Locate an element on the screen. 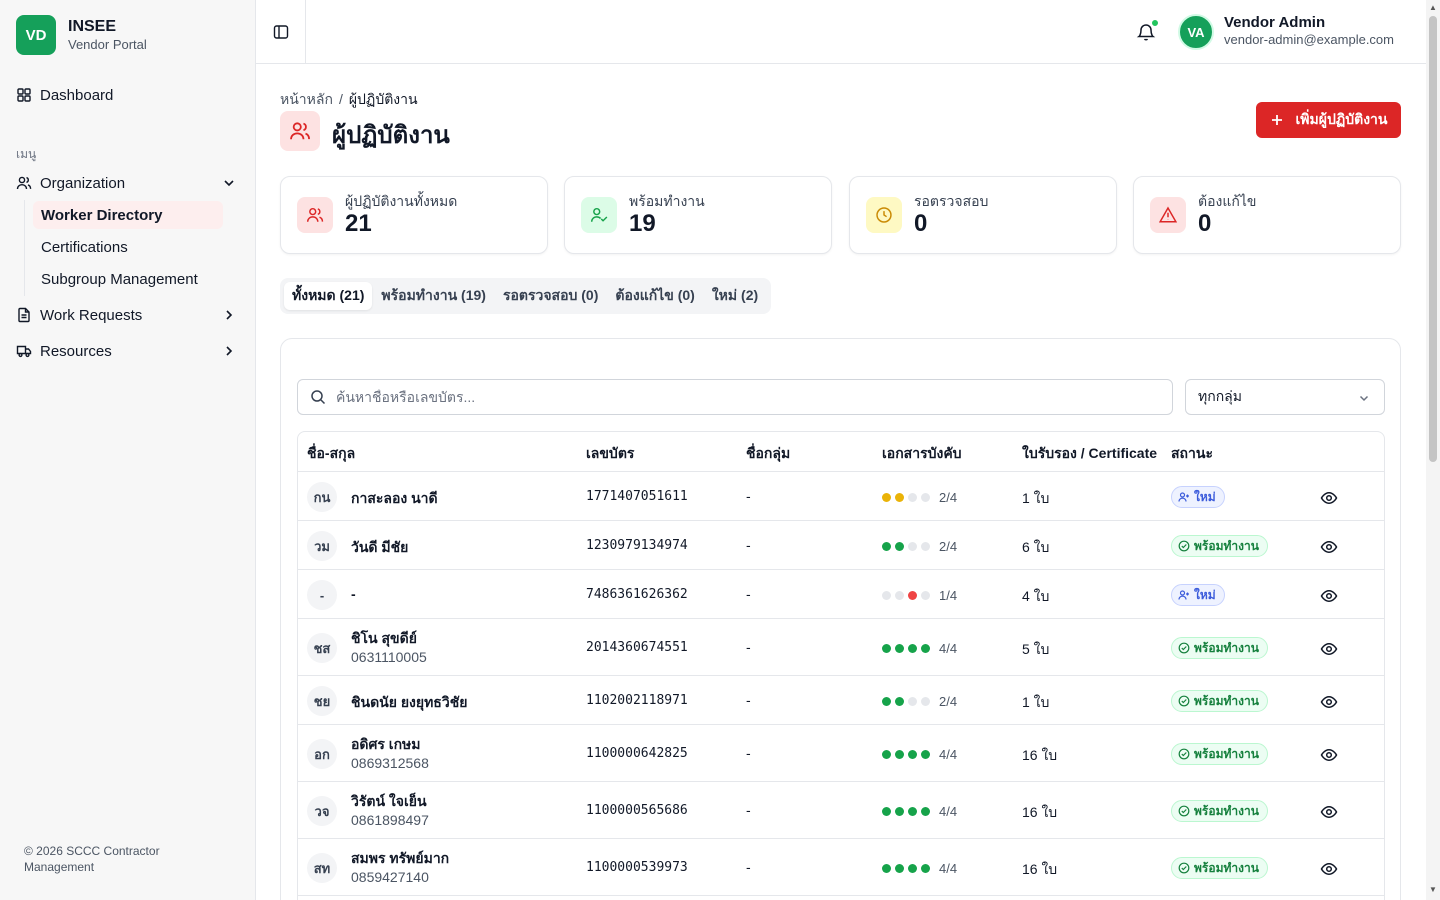  stat-value: 0 is located at coordinates (921, 223).